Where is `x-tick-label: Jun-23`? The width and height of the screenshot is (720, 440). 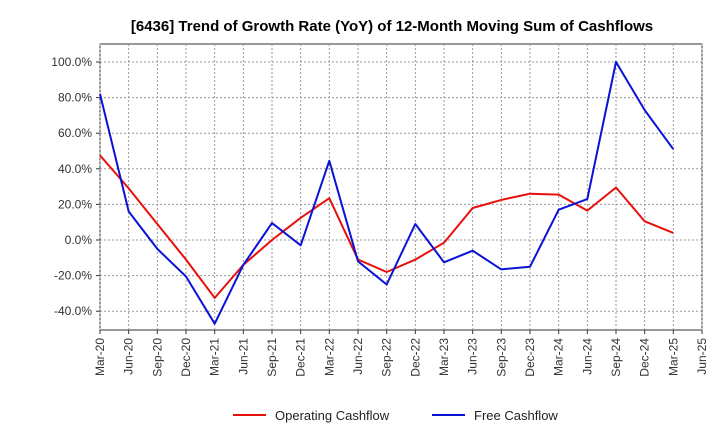 x-tick-label: Jun-23 is located at coordinates (473, 356).